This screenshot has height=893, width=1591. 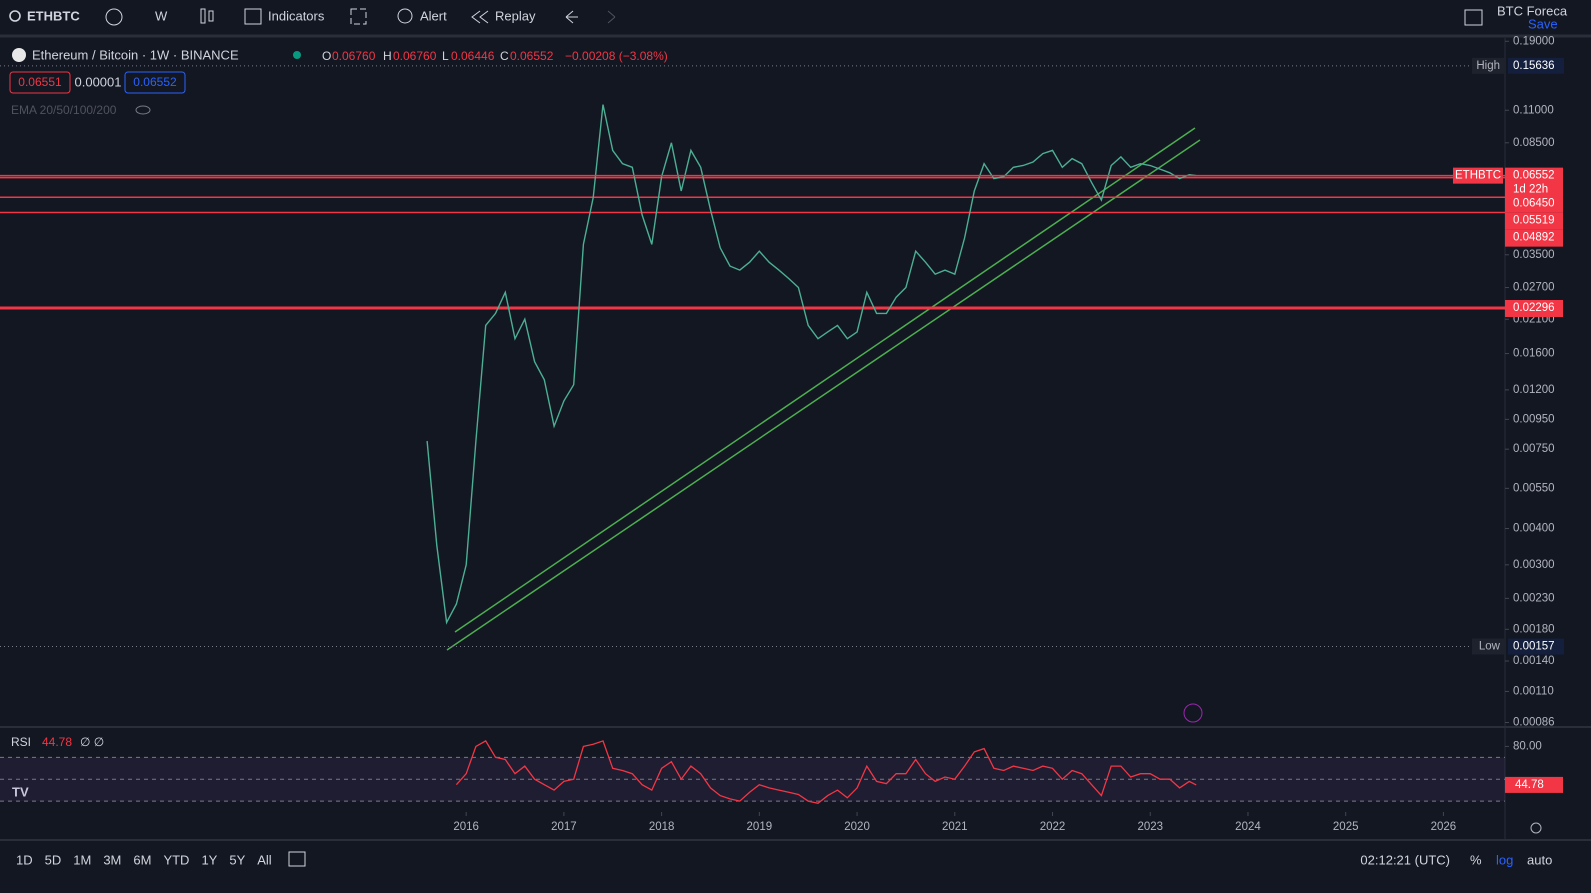 I want to click on y-tick-label: 0.08500, so click(x=1534, y=143).